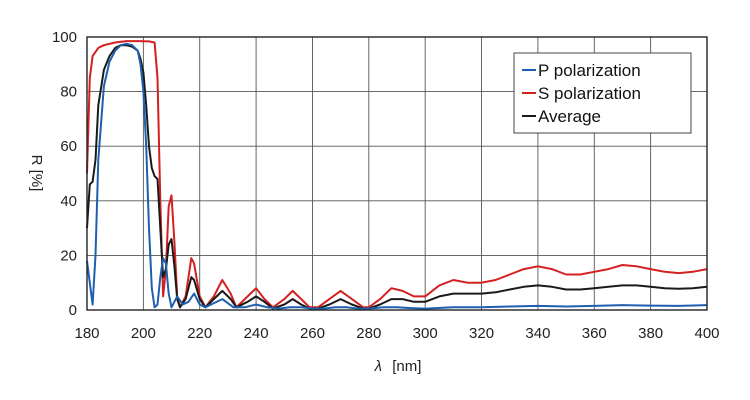 The width and height of the screenshot is (750, 400). What do you see at coordinates (73, 310) in the screenshot?
I see `y-tick-label: 0` at bounding box center [73, 310].